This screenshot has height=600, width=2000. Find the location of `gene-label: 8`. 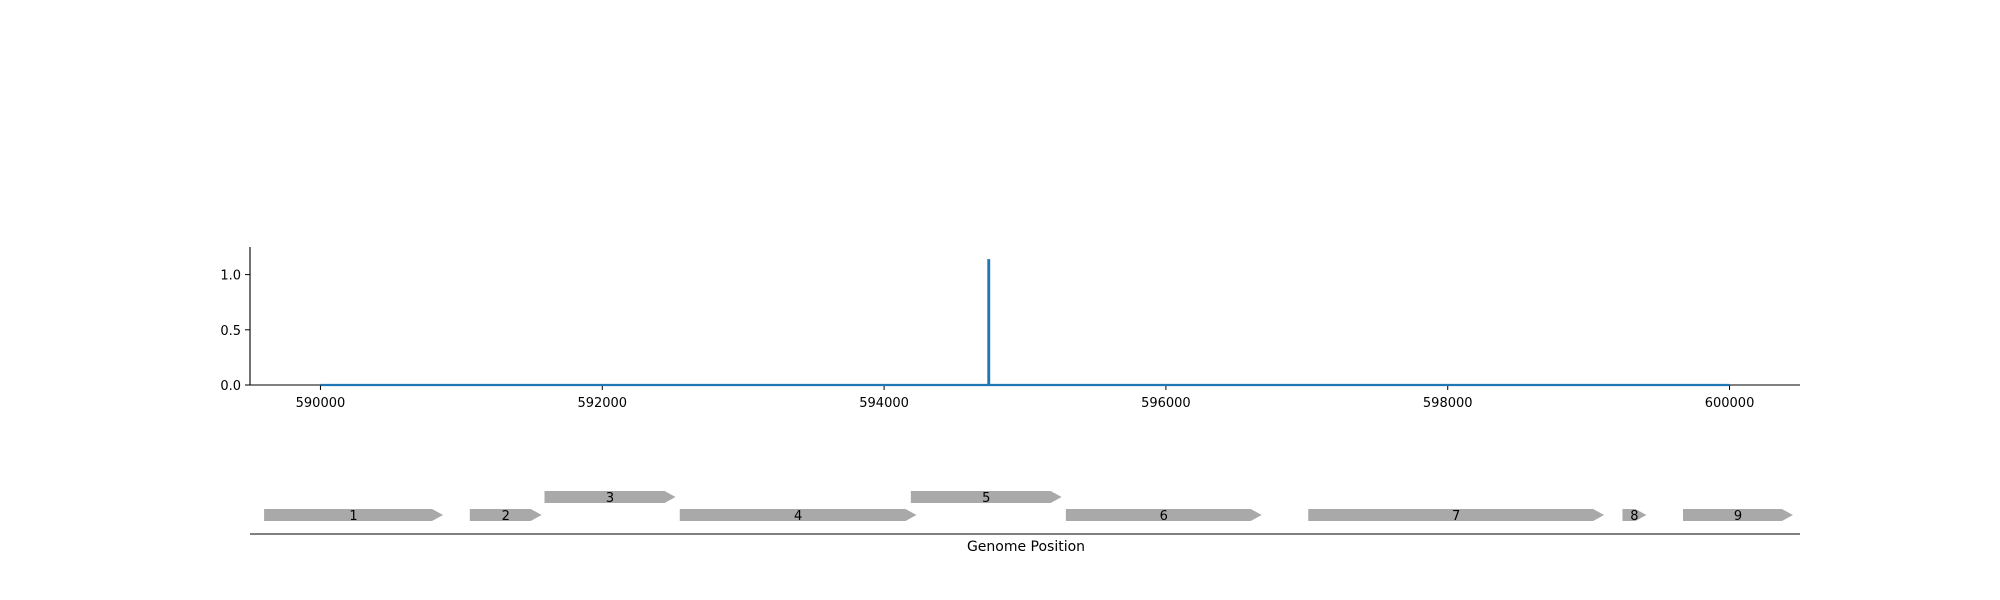

gene-label: 8 is located at coordinates (1634, 516).